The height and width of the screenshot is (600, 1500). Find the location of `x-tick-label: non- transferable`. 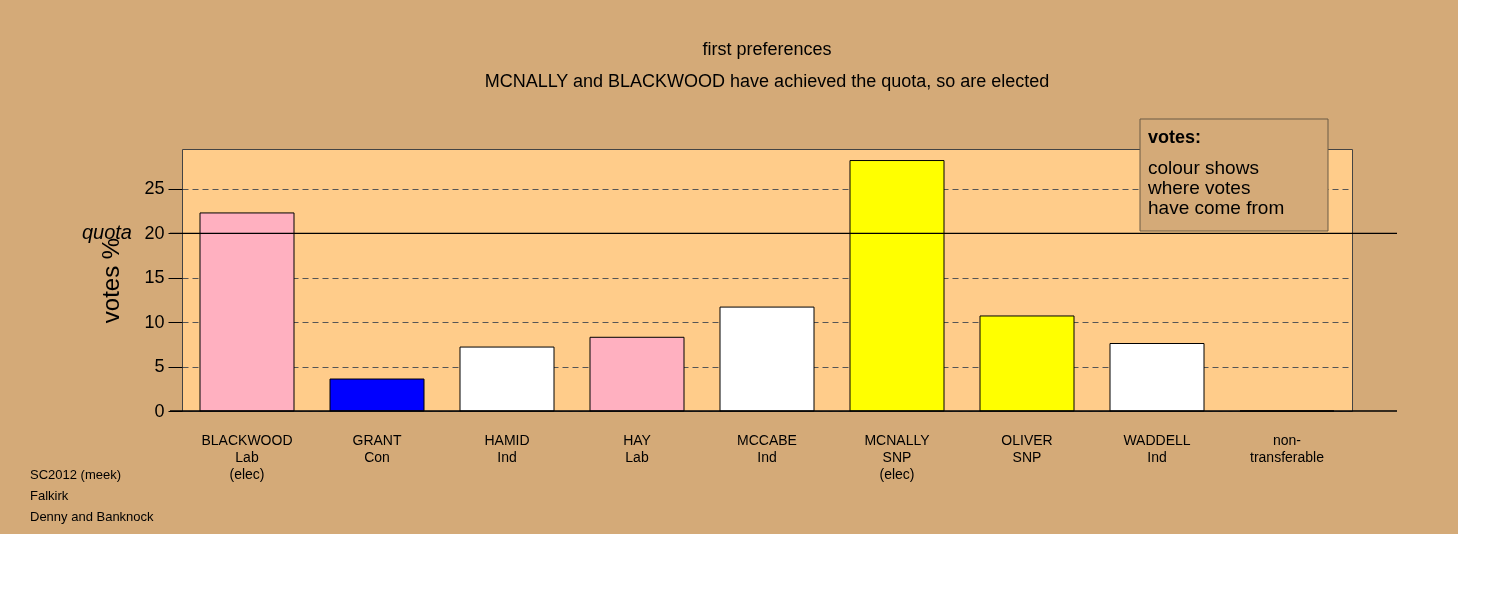

x-tick-label: non- transferable is located at coordinates (1287, 448).